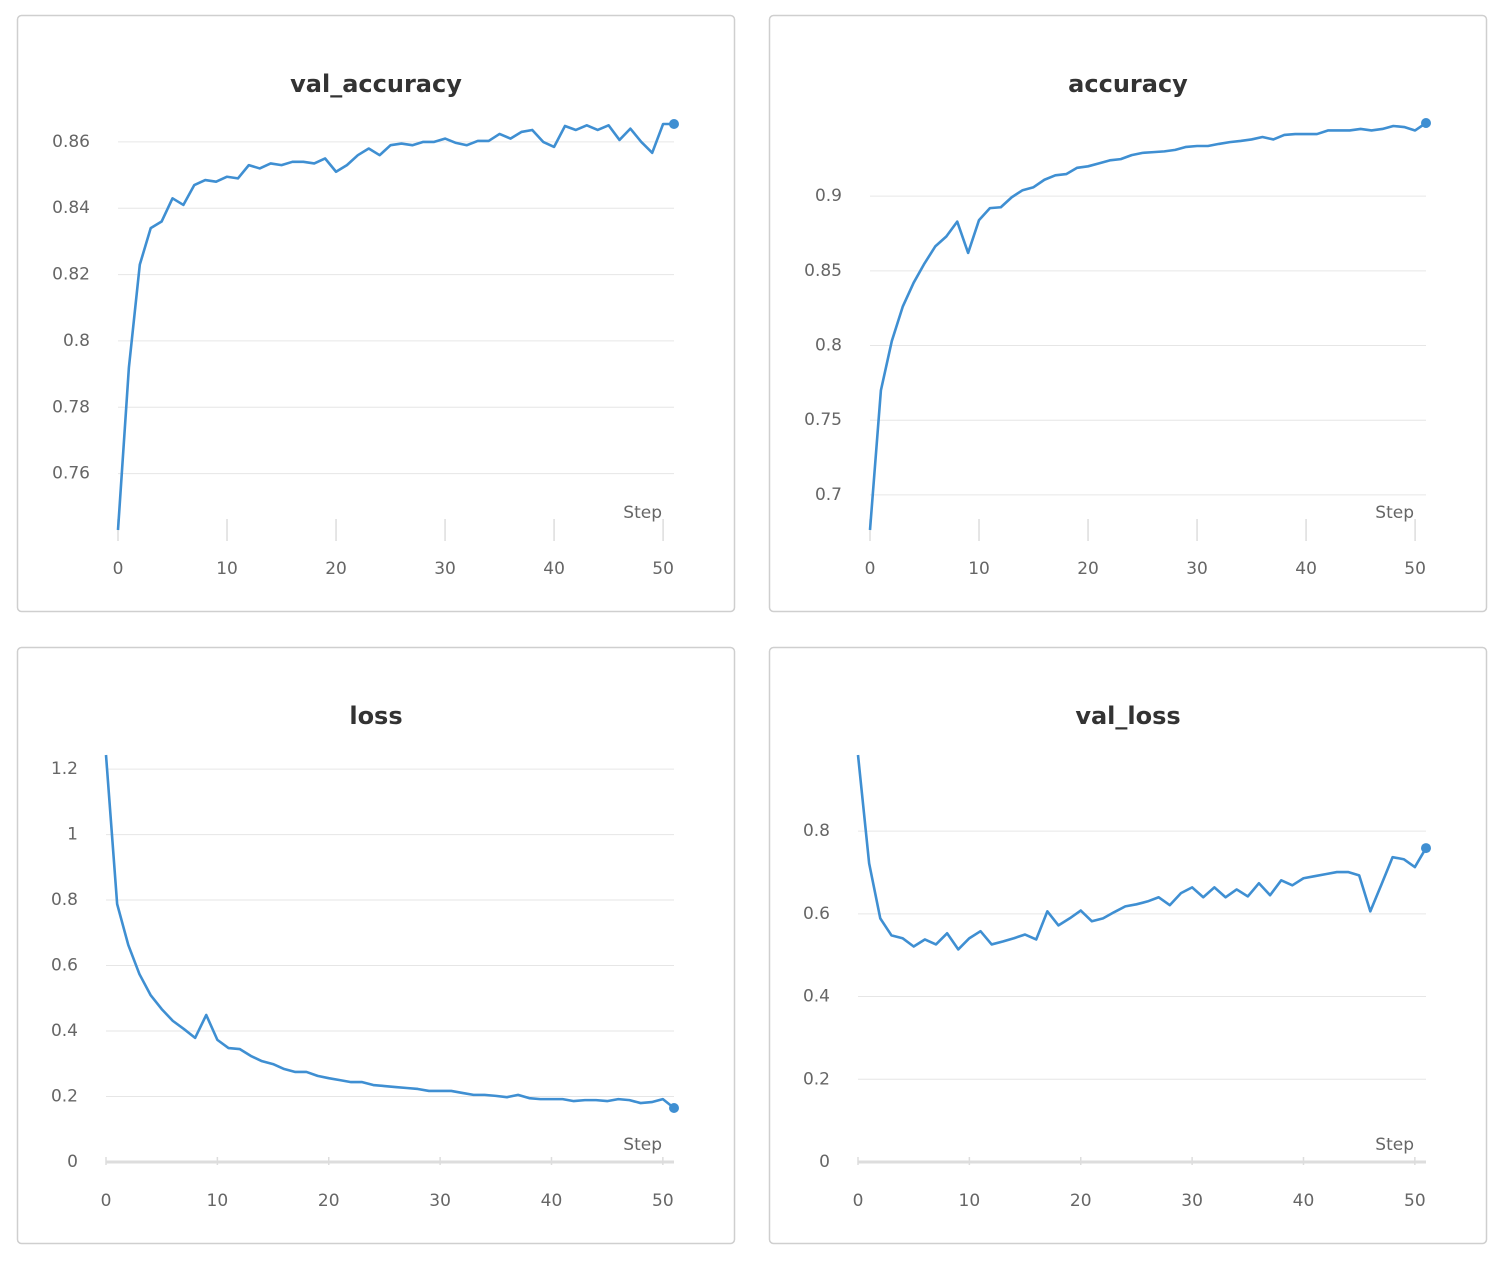 This screenshot has width=1500, height=1262. I want to click on y-tick-label: 0.7, so click(828, 495).